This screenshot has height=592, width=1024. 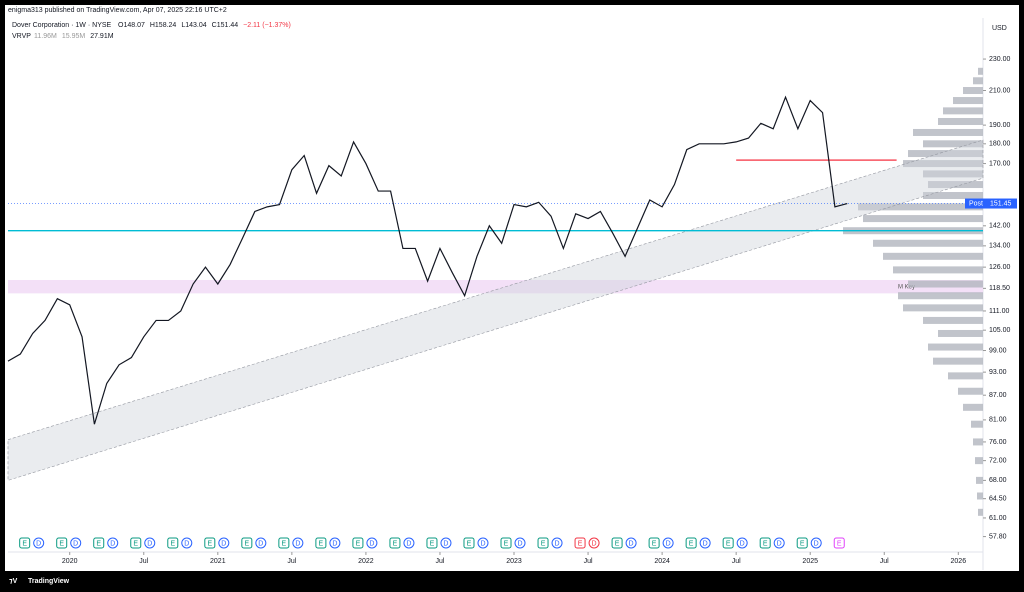 What do you see at coordinates (193, 25) in the screenshot?
I see `ohlc-value: L143.04` at bounding box center [193, 25].